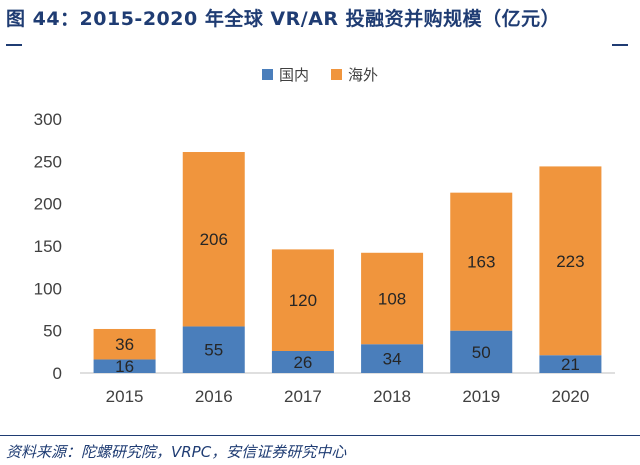  I want to click on data-label-domestic-2015: 16, so click(124, 366).